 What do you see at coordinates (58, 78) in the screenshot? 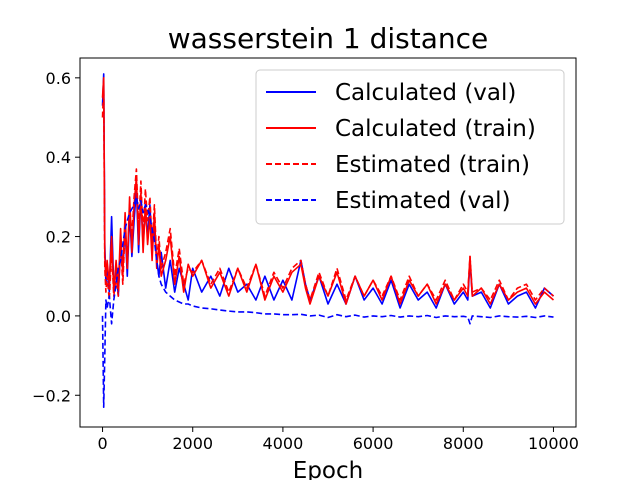
I see `y-tick-label: 0.6` at bounding box center [58, 78].